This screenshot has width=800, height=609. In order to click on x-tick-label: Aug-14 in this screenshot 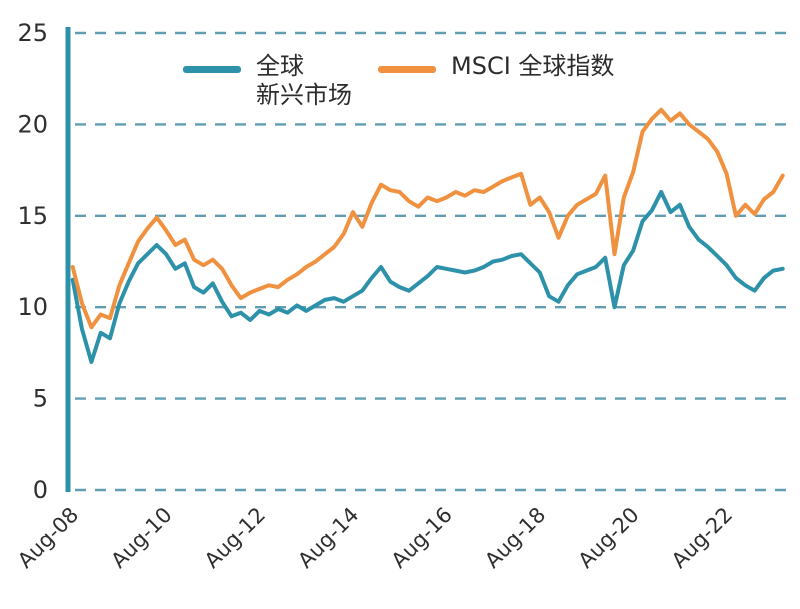, I will do `click(328, 538)`.